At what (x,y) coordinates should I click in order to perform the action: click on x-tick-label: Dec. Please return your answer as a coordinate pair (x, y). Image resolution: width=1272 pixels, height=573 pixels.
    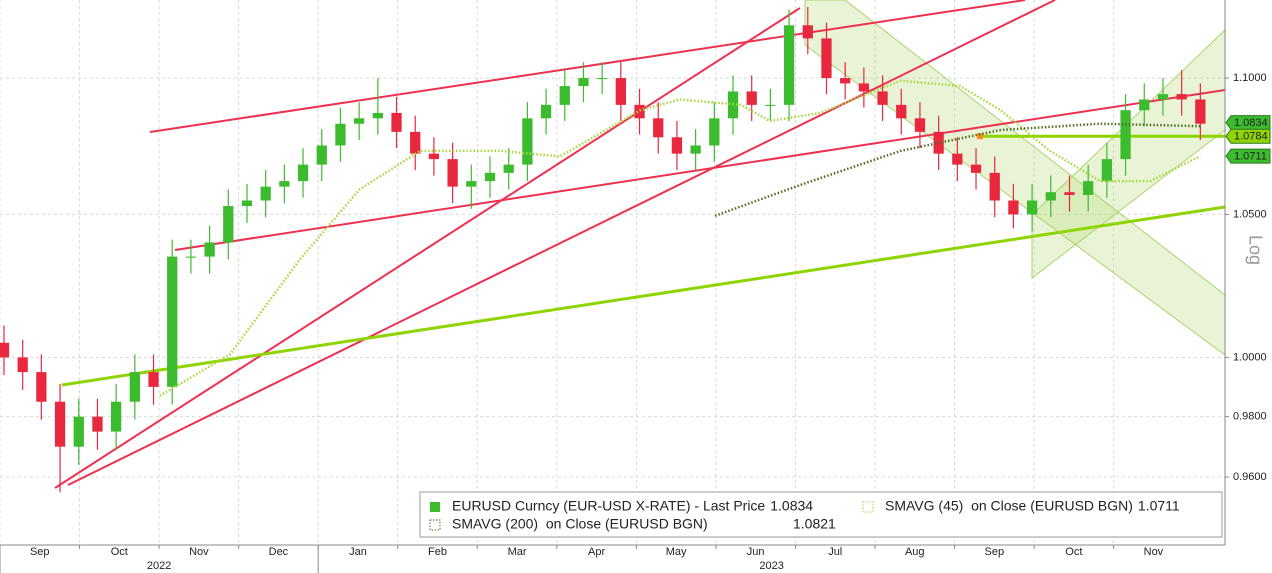
    Looking at the image, I should click on (279, 552).